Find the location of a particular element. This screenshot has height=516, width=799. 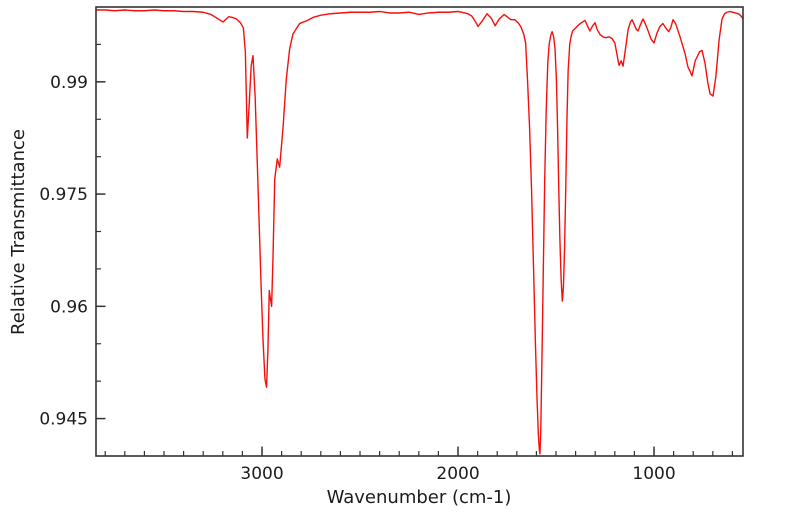

x-tick-label: 2000 is located at coordinates (457, 474).